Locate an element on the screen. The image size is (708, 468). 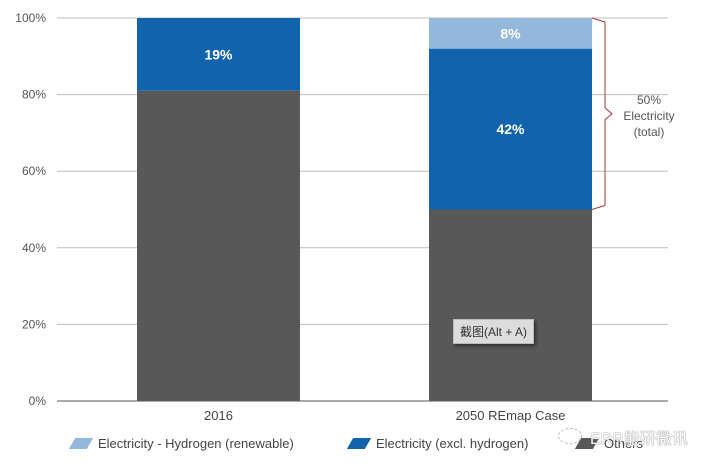
data-labels: 19% 42% 8% is located at coordinates (364, 81).